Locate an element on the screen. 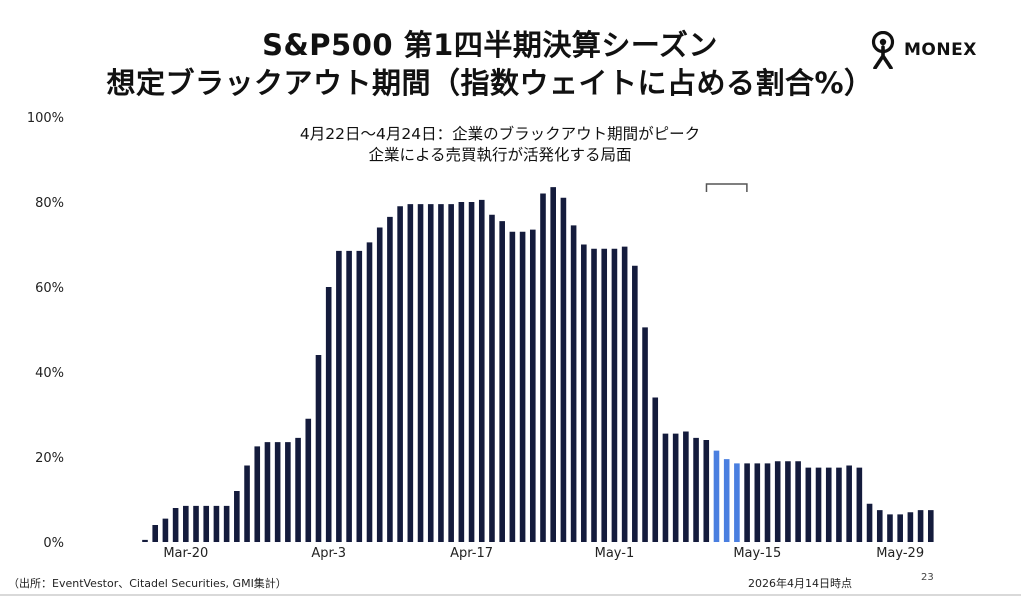  y-axis: 0% 20% 40% 60% 80% 100% is located at coordinates (45, 331).